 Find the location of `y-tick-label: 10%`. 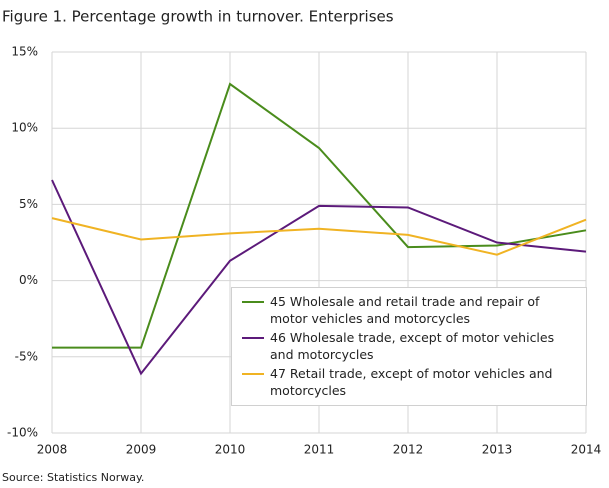

y-tick-label: 10% is located at coordinates (24, 128).